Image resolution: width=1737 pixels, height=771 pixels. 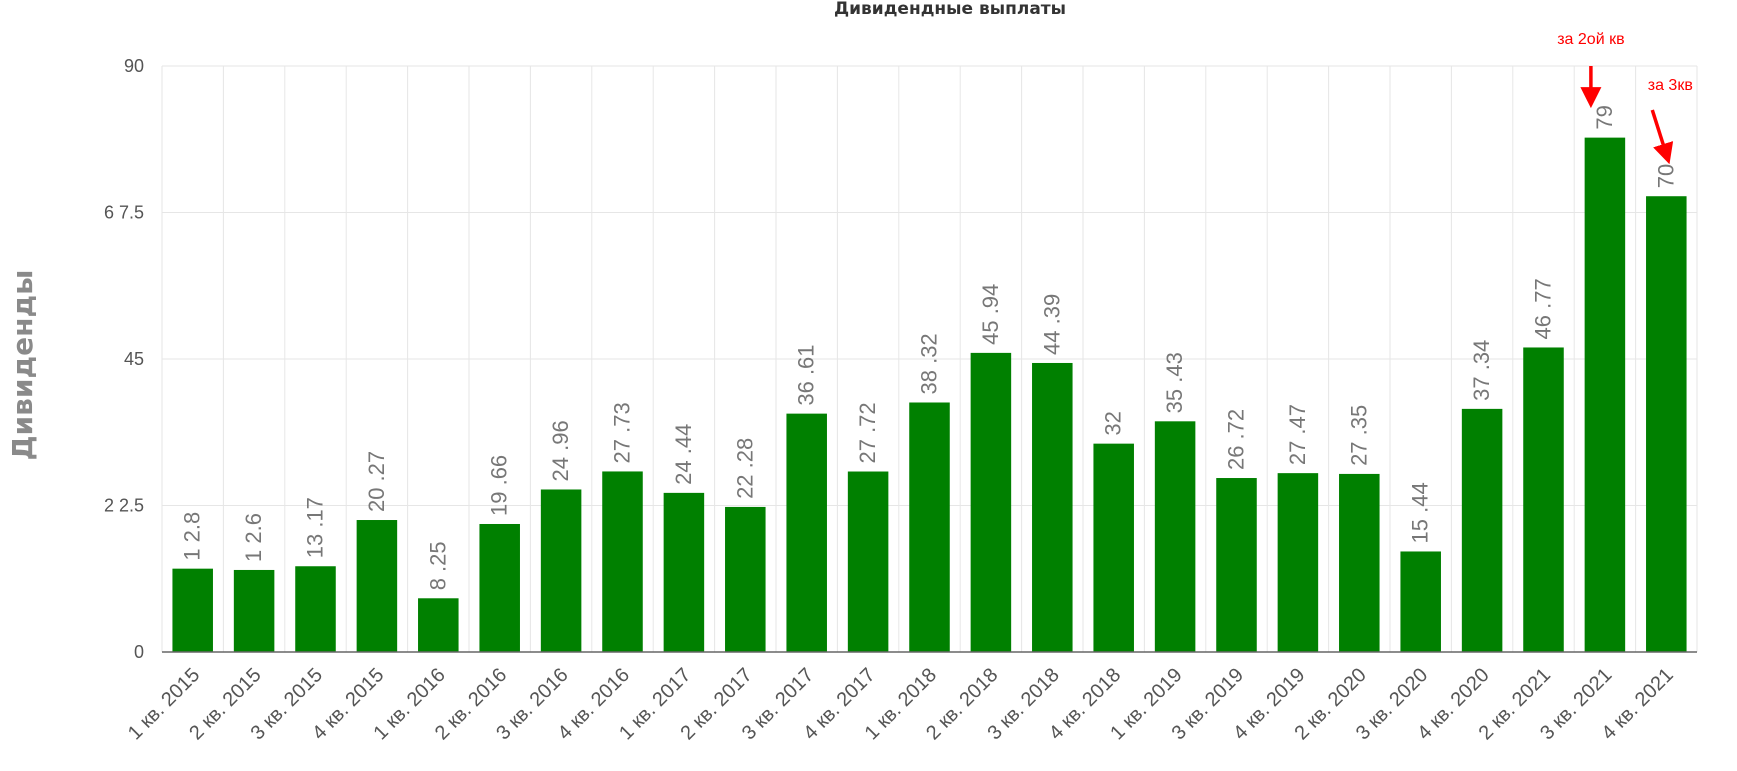 What do you see at coordinates (1113, 423) in the screenshot?
I see `data-label: 32` at bounding box center [1113, 423].